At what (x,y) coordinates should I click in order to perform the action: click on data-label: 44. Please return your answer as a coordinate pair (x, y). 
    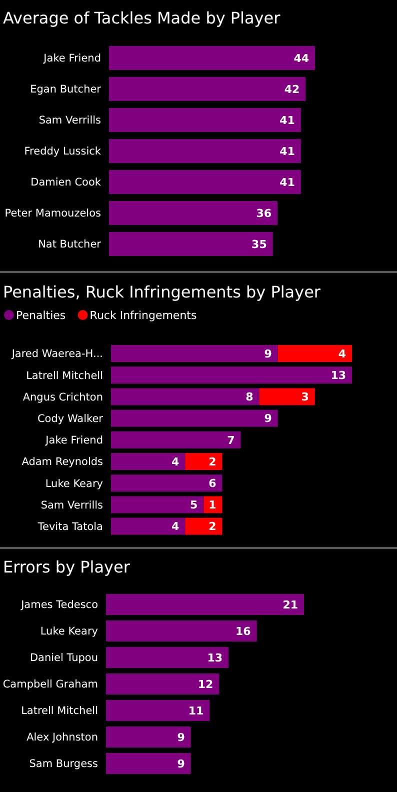
    Looking at the image, I should click on (302, 58).